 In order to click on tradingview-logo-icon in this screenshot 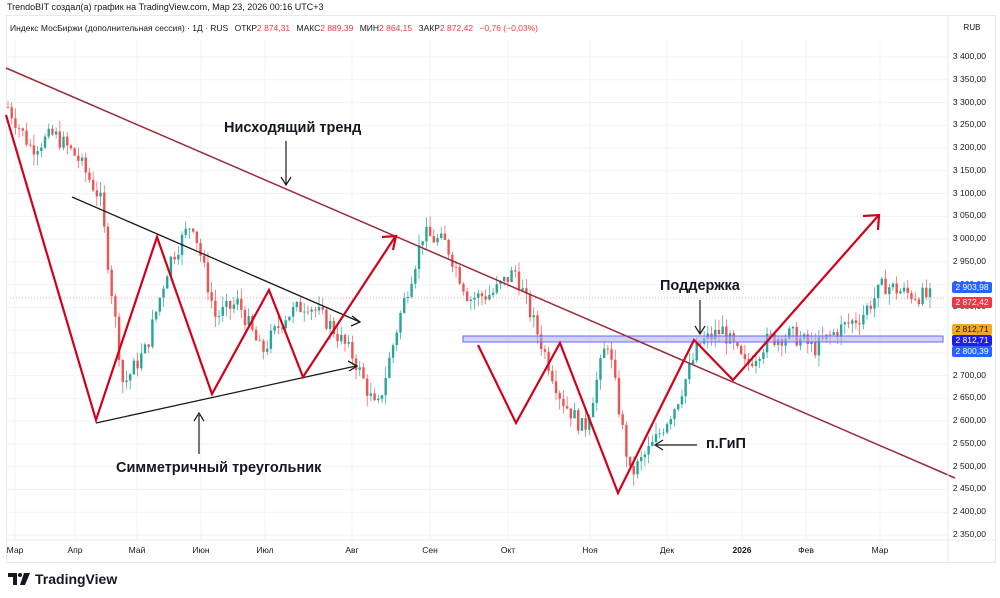, I will do `click(19, 579)`.